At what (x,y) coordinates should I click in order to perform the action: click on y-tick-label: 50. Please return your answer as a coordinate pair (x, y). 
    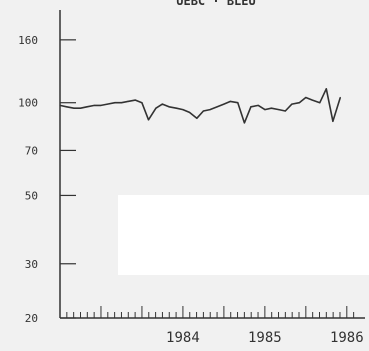
    Looking at the image, I should click on (31, 195).